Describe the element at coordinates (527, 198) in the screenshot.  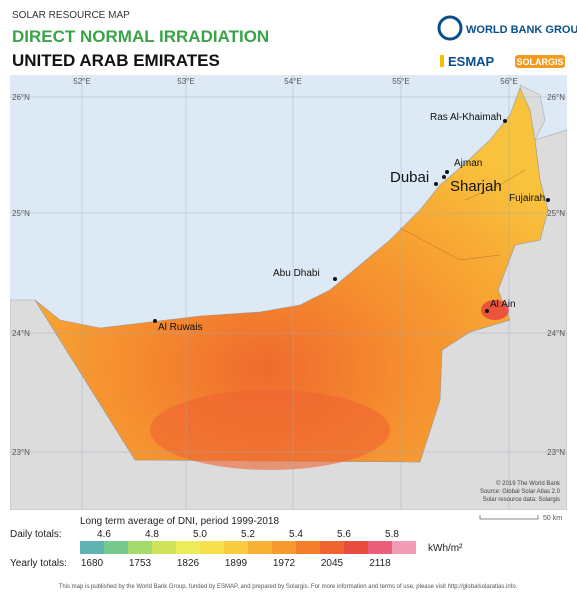
I see `city-label: Fujairah` at that location.